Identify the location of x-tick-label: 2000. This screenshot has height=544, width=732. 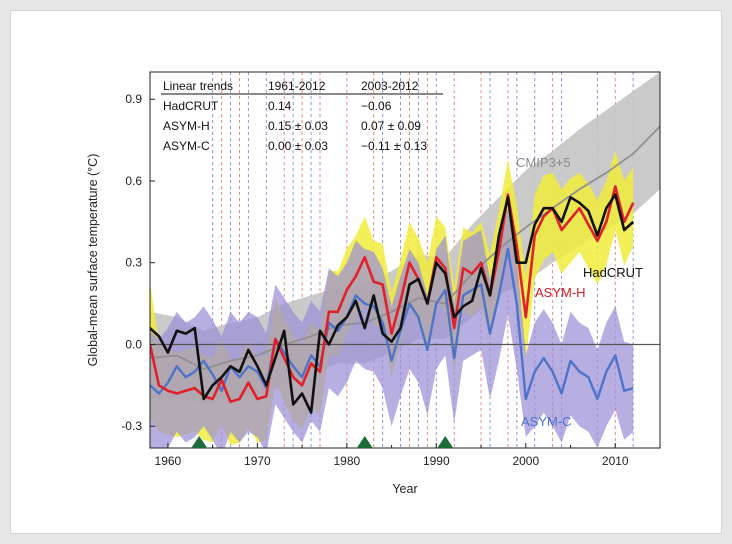
(525, 461).